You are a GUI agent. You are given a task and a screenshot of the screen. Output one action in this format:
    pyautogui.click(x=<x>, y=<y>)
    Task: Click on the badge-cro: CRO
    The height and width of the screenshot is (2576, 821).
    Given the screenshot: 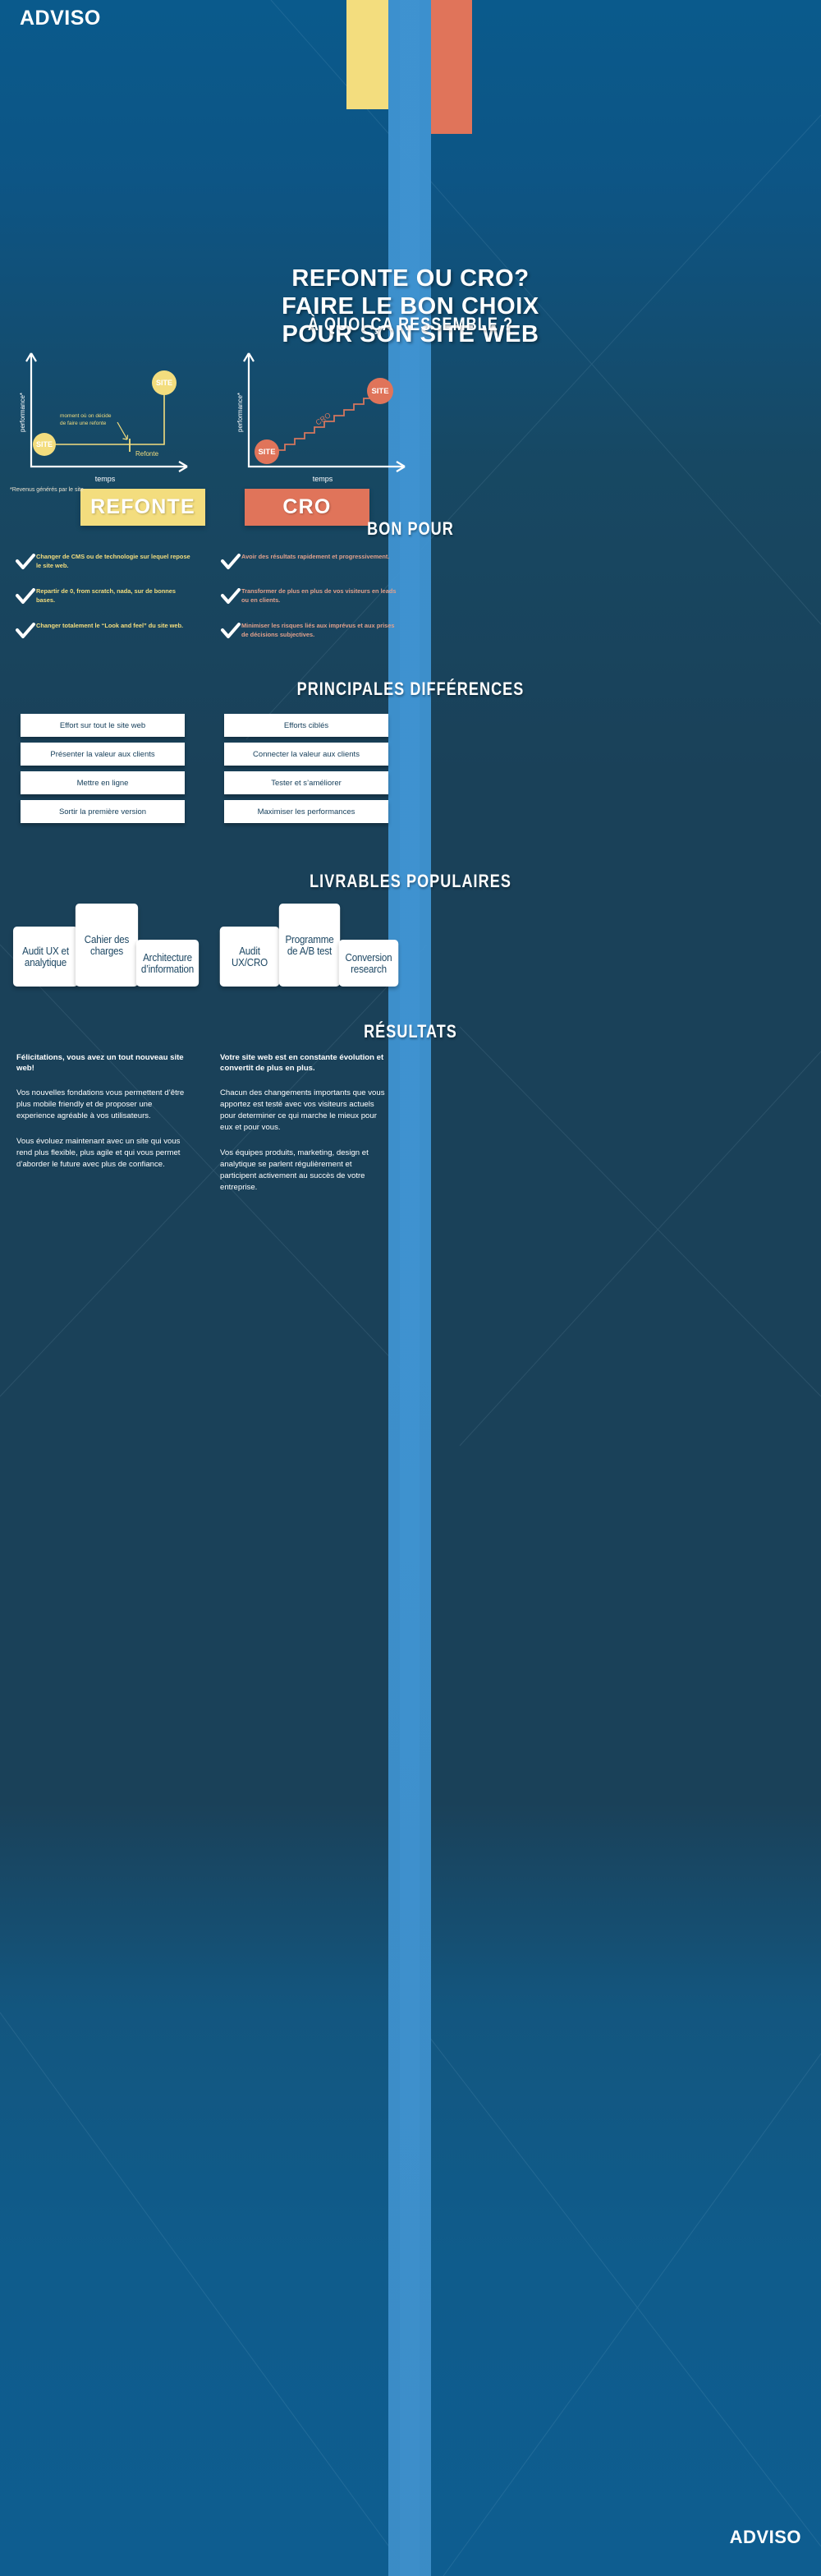 What is the action you would take?
    pyautogui.click(x=307, y=507)
    